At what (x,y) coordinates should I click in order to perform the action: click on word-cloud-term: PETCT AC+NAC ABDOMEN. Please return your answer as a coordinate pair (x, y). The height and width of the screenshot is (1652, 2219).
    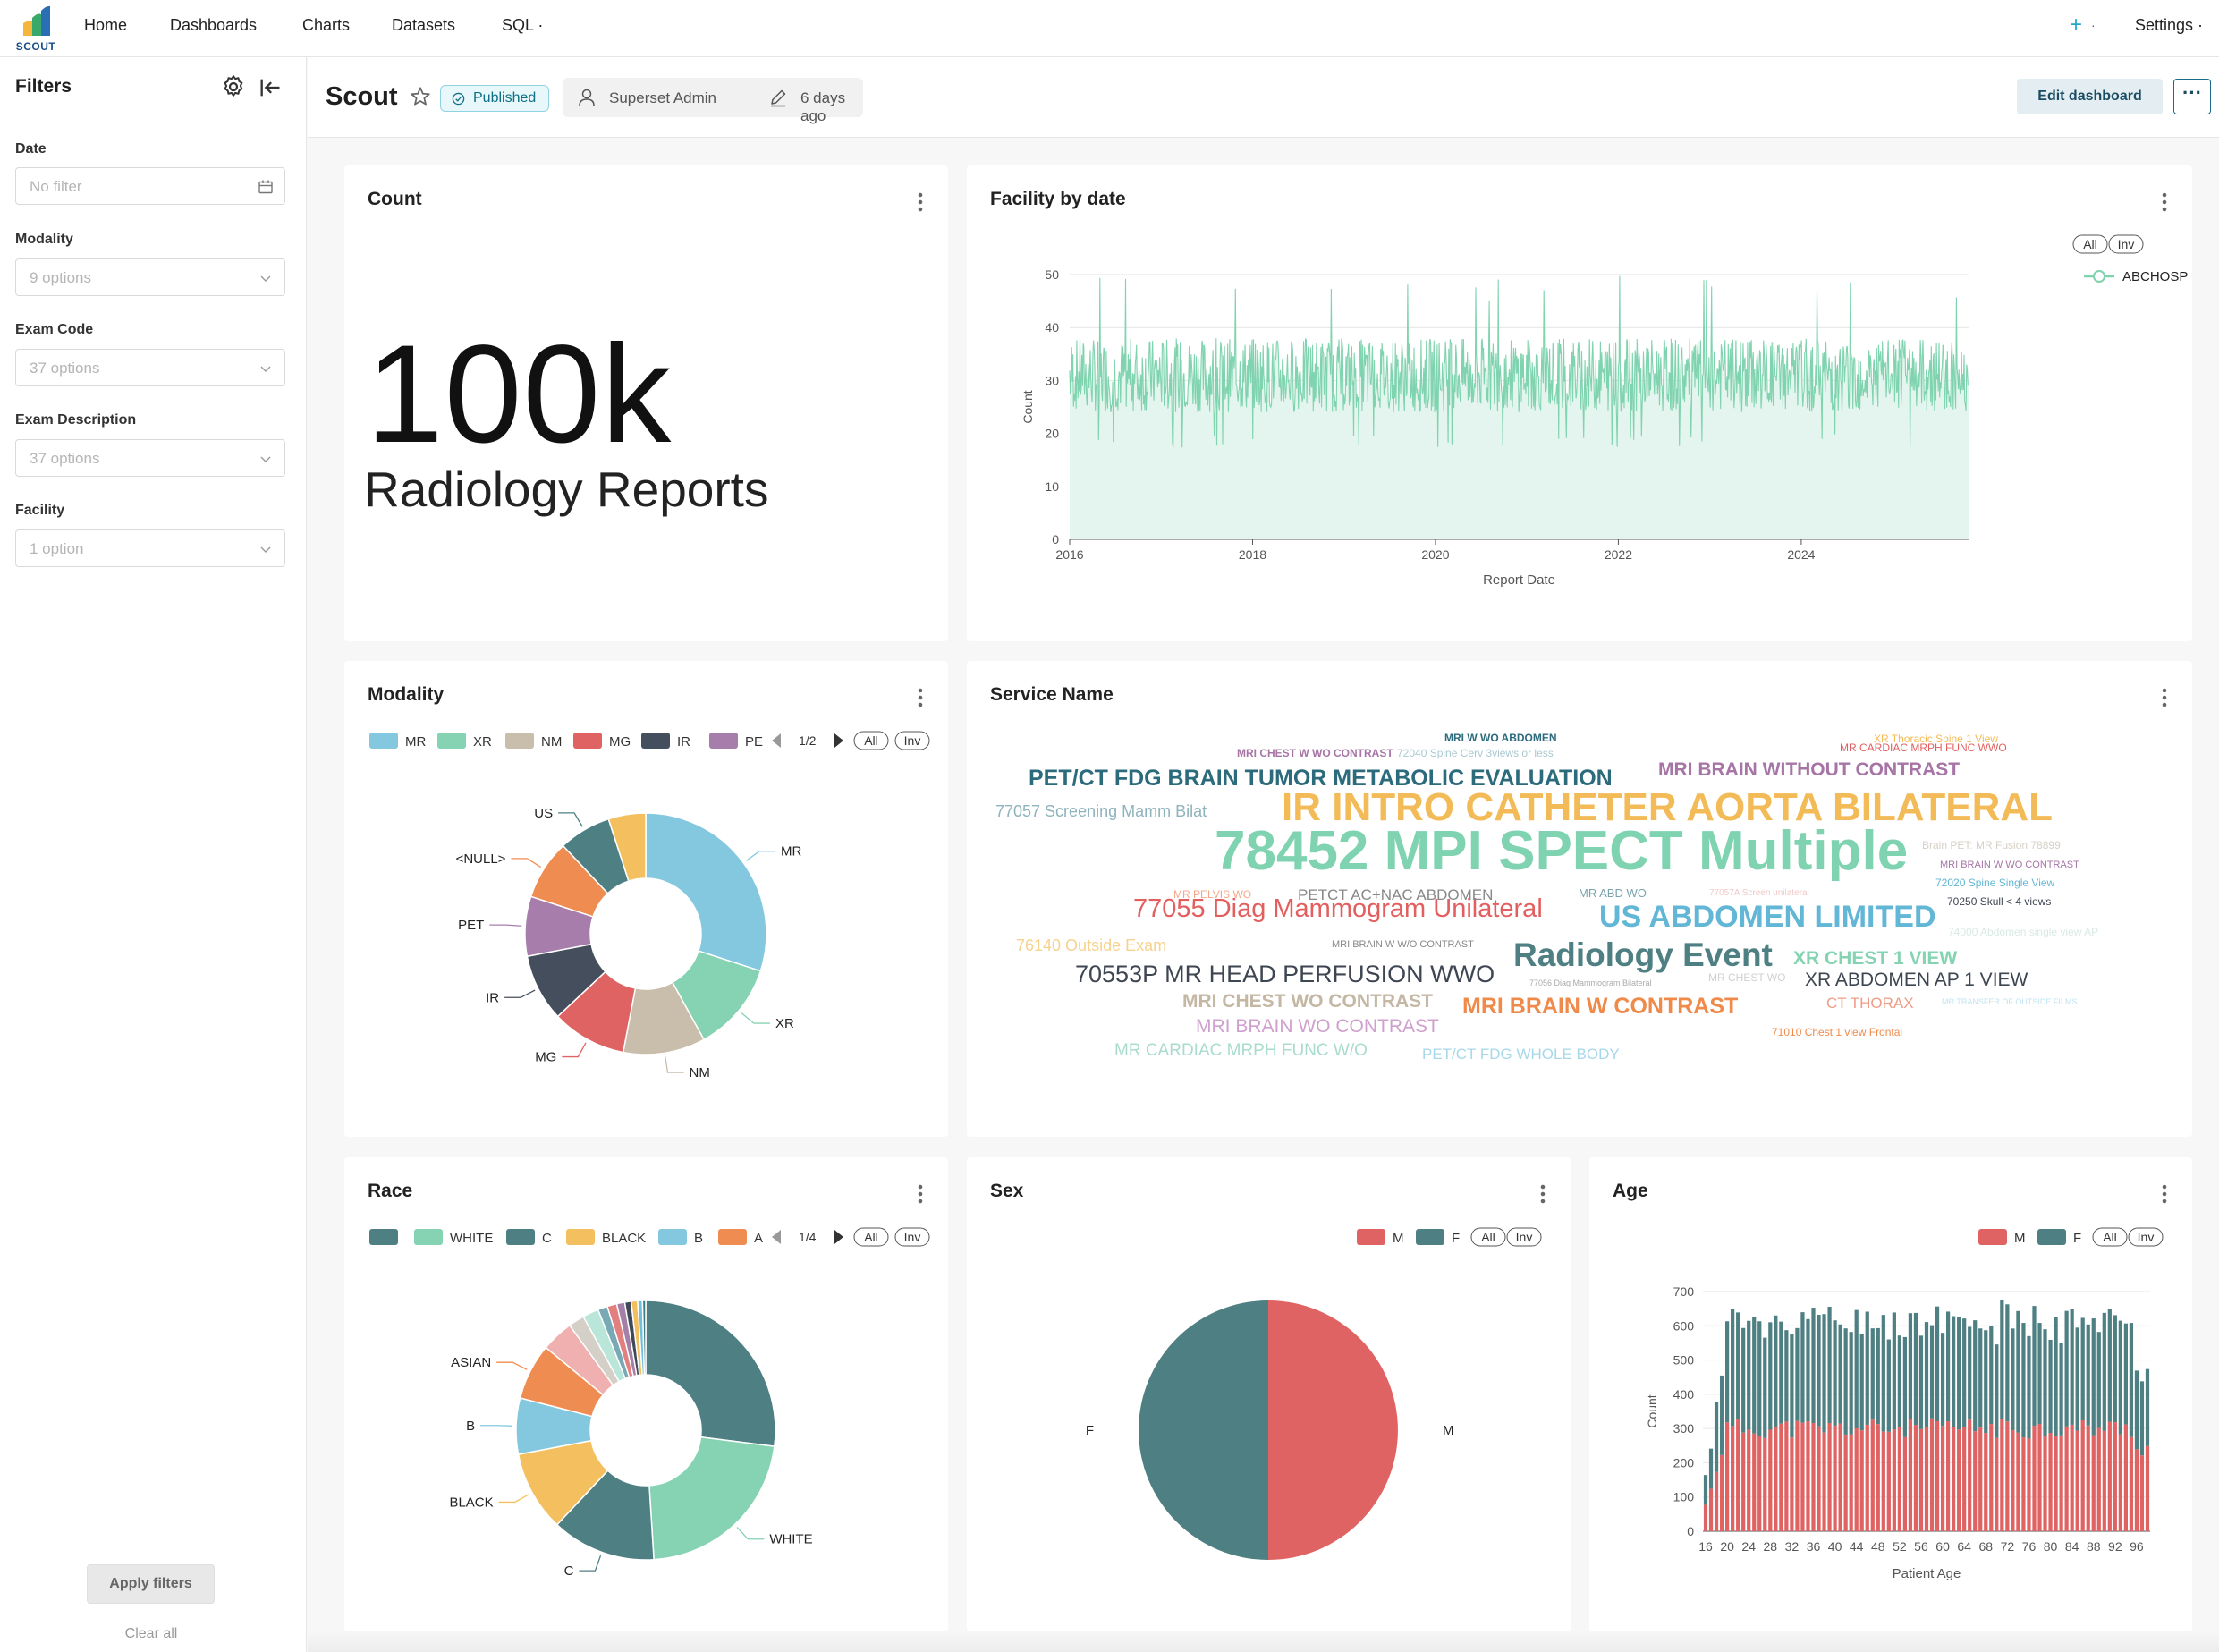
    Looking at the image, I should click on (1396, 895).